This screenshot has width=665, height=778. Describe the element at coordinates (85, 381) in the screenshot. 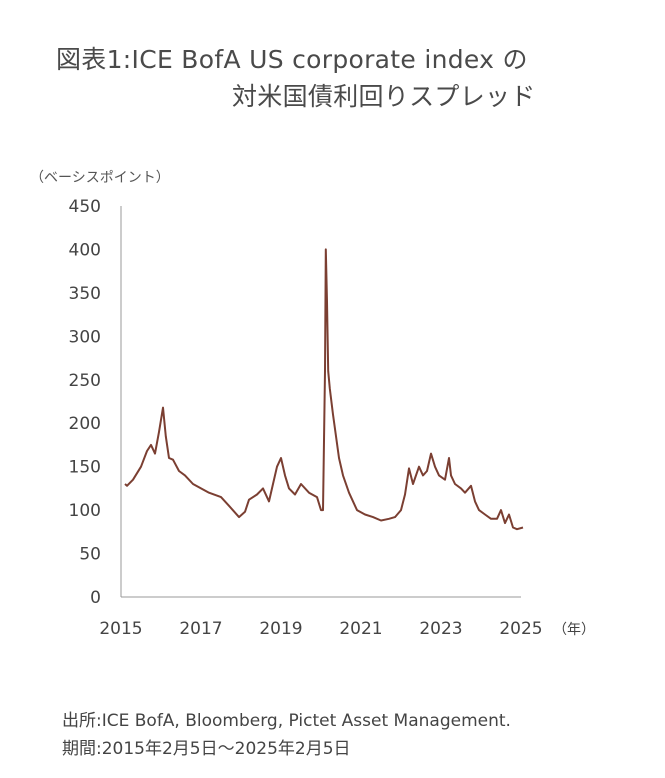

I see `y-tick-label: 250` at that location.